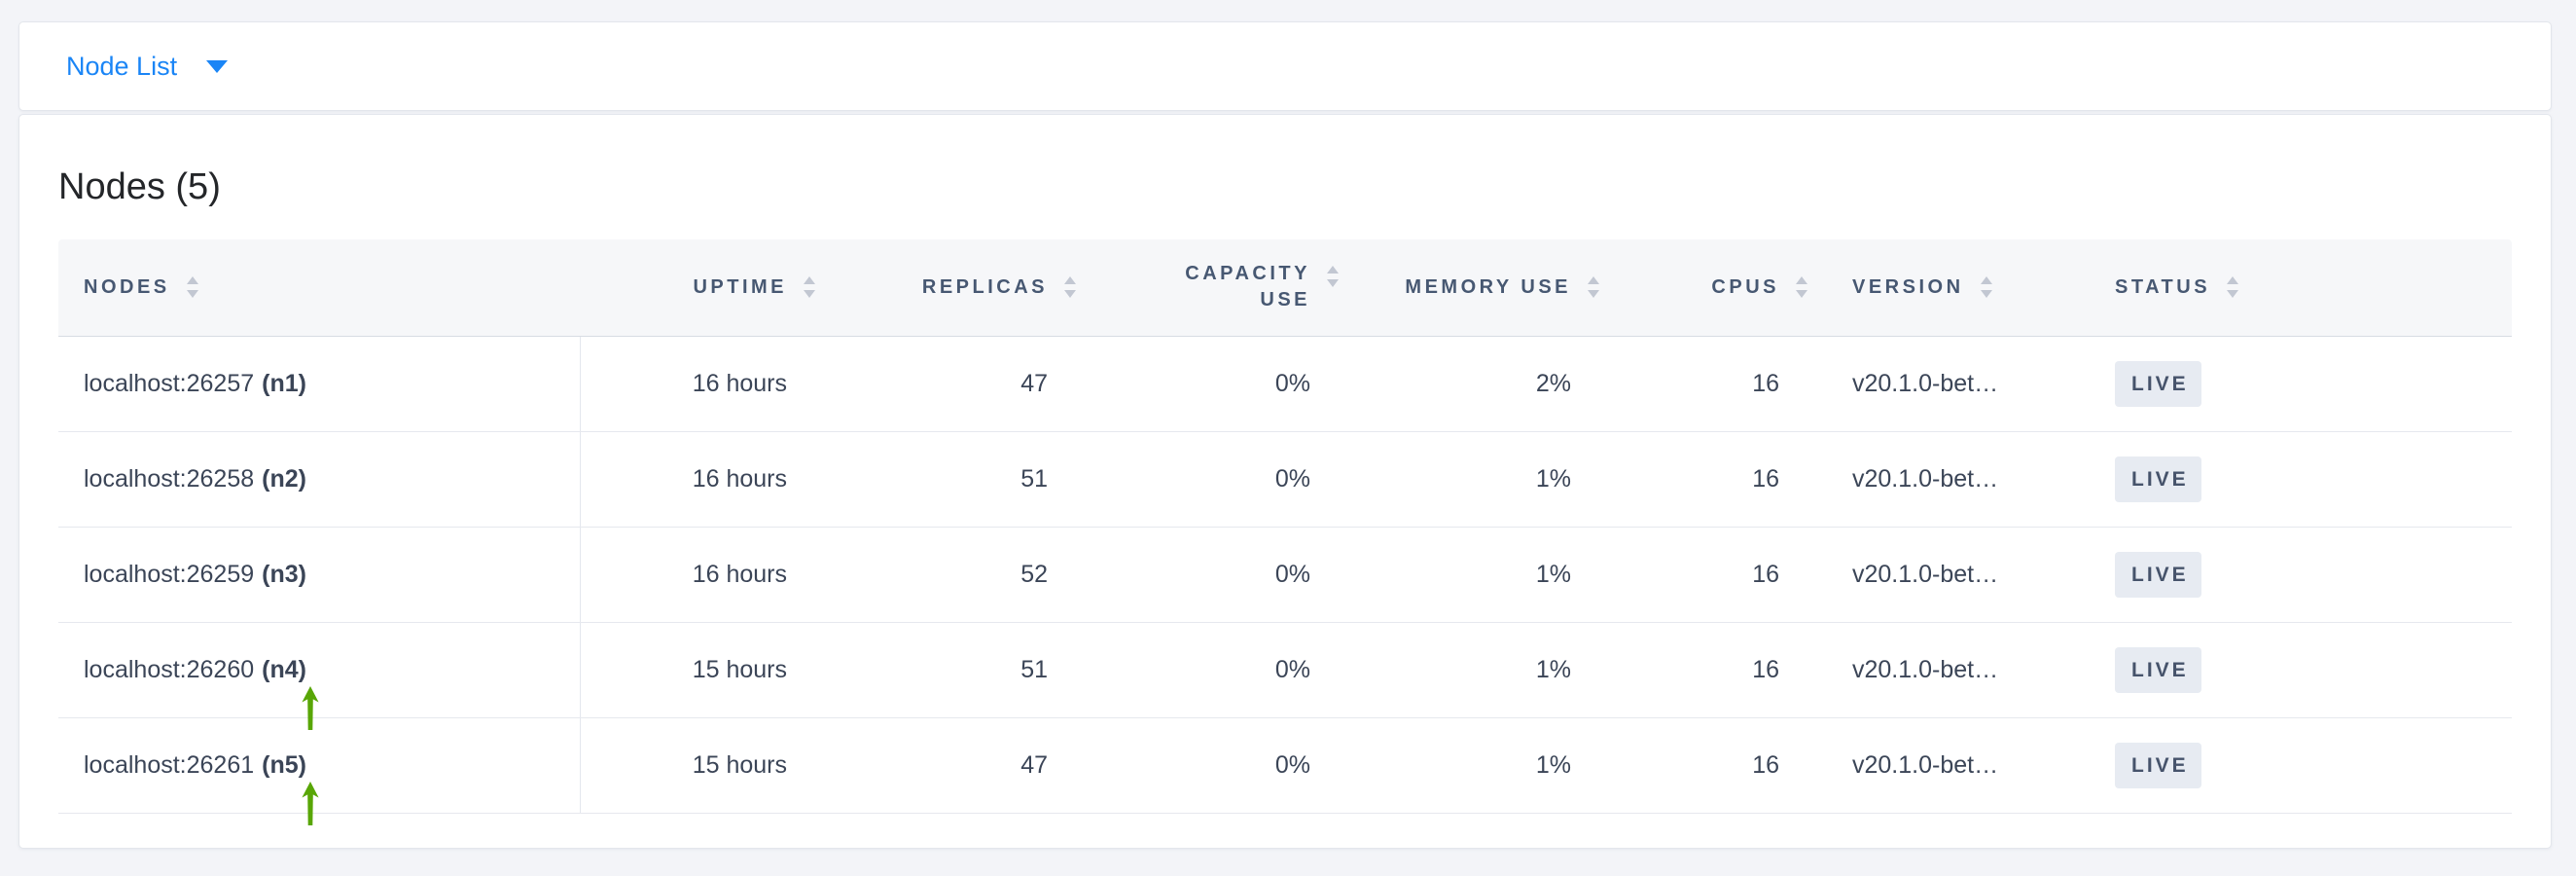  What do you see at coordinates (319, 669) in the screenshot?
I see `node-name-cell: localhost:26260 (n4)` at bounding box center [319, 669].